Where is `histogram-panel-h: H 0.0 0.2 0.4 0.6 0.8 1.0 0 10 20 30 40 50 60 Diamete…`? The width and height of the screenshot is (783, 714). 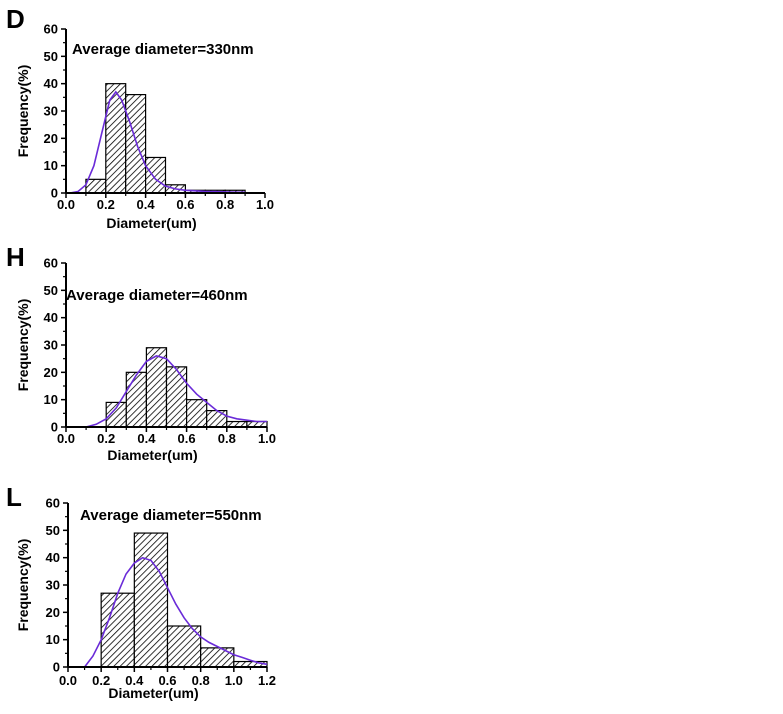
histogram-panel-h: H 0.0 0.2 0.4 0.6 0.8 1.0 0 10 20 30 40 50 60 Diamete… is located at coordinates (150, 354).